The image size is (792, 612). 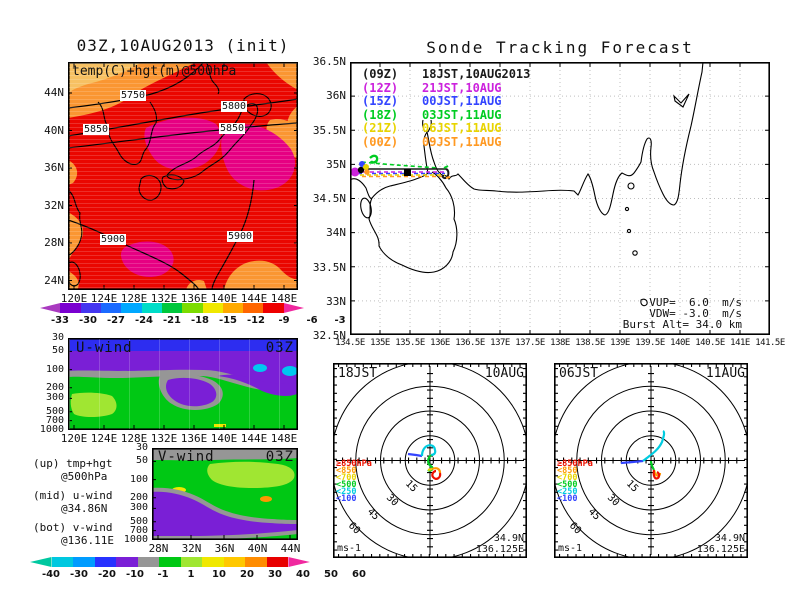 What do you see at coordinates (134, 438) in the screenshot?
I see `x-tick-label: 128E` at bounding box center [134, 438].